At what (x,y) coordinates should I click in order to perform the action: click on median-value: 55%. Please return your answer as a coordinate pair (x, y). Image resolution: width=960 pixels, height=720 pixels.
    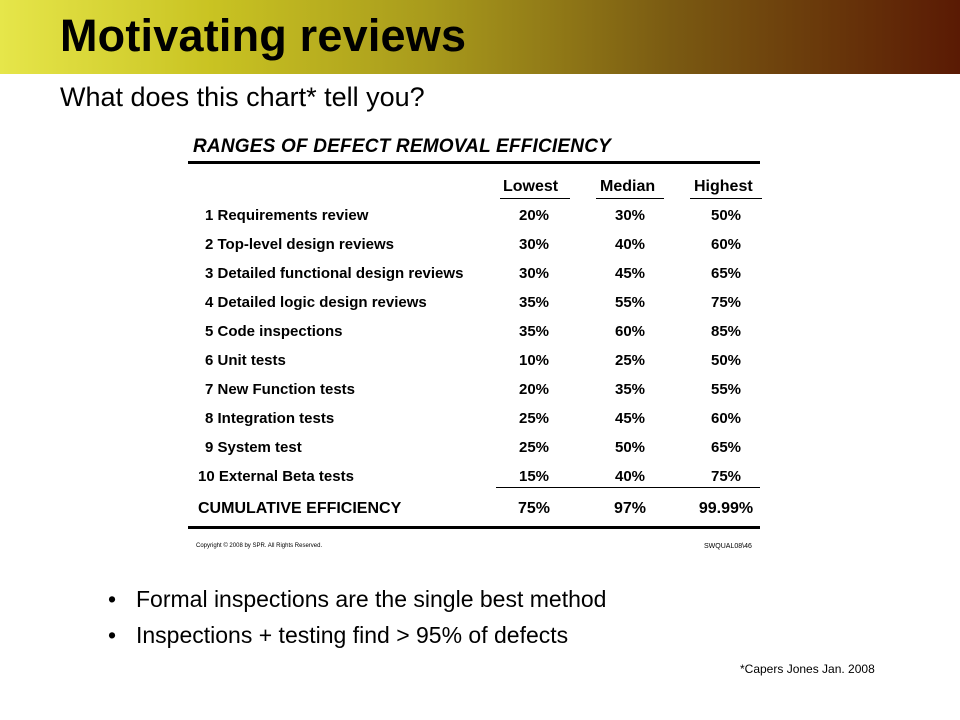
    Looking at the image, I should click on (630, 302).